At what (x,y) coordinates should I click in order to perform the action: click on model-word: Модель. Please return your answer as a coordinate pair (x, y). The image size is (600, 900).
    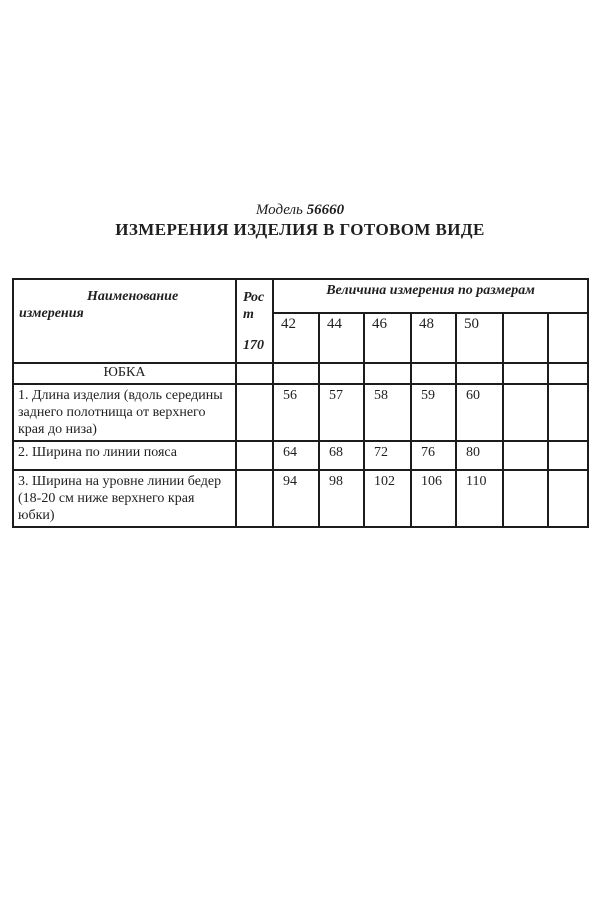
    Looking at the image, I should click on (279, 210).